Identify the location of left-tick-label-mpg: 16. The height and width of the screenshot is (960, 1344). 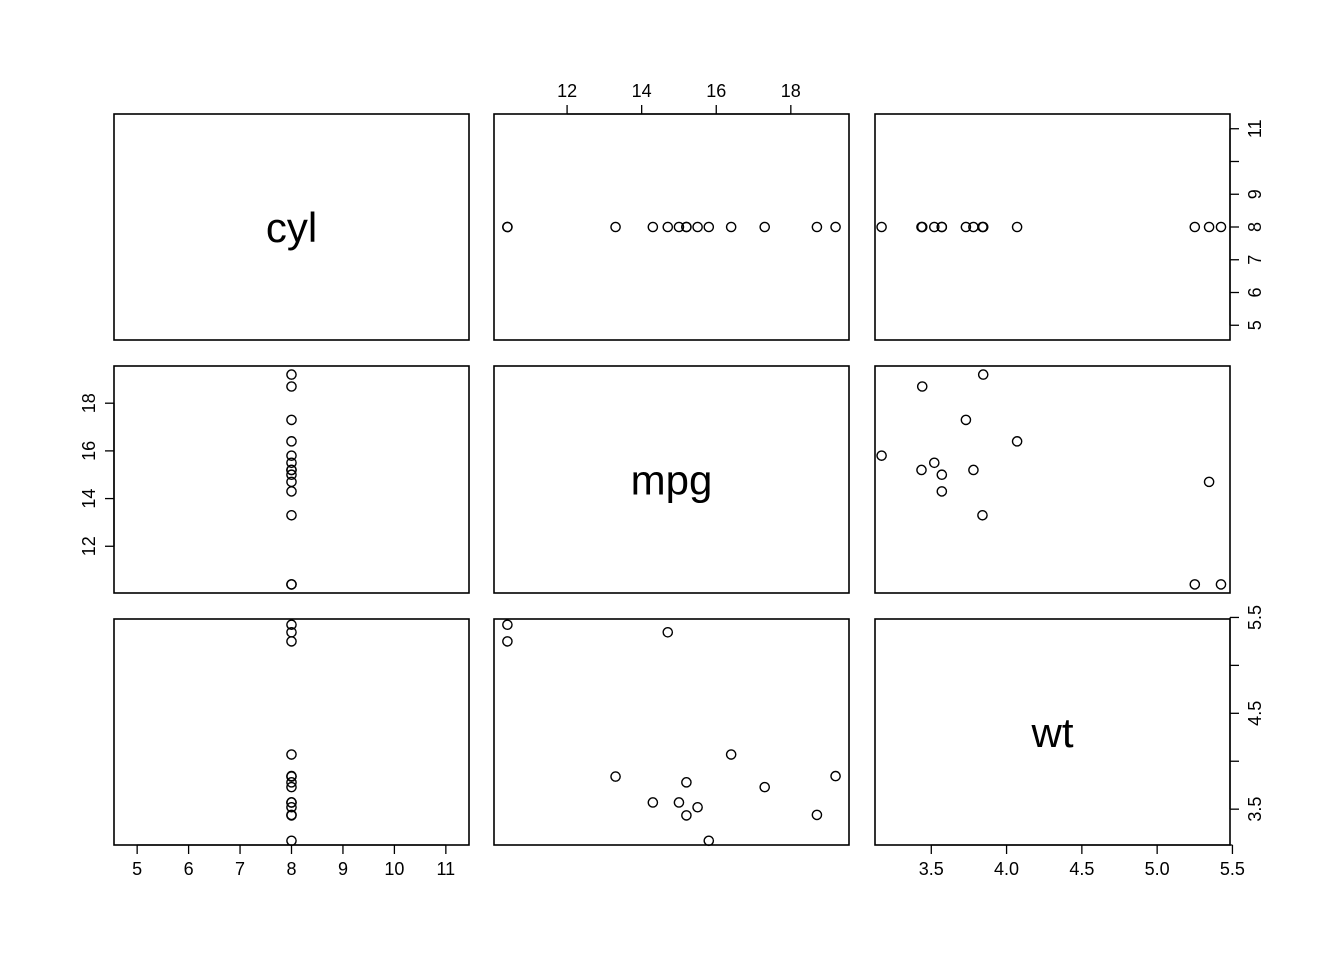
(89, 451).